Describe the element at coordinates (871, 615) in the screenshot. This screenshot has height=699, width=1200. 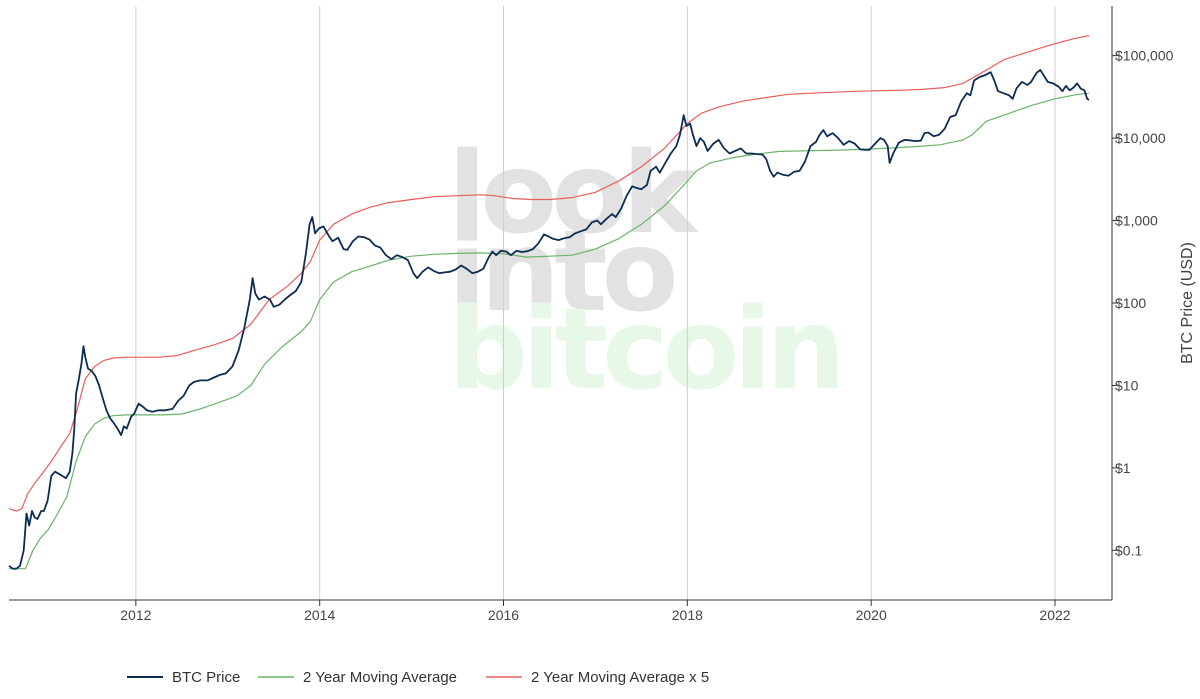
I see `x-tick-label: 2020` at that location.